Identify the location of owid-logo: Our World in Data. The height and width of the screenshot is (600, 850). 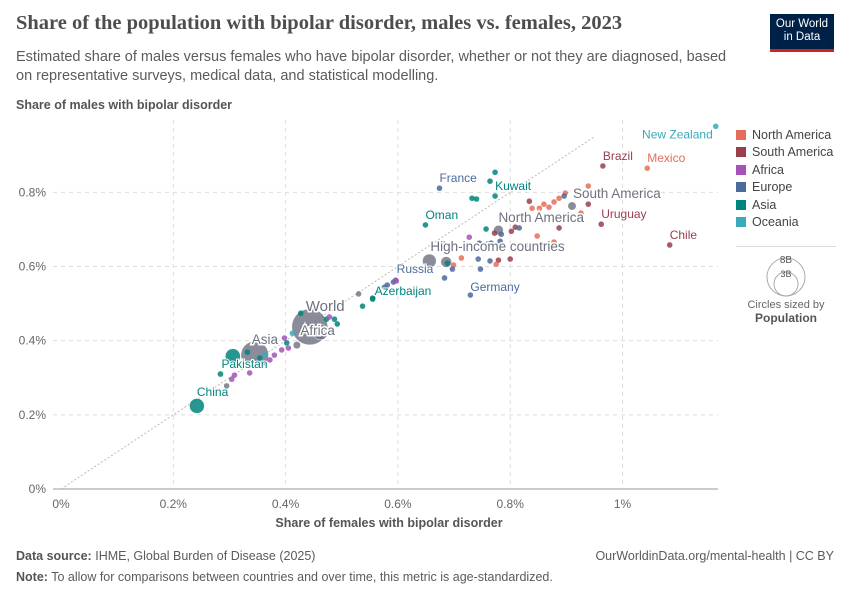
(802, 33).